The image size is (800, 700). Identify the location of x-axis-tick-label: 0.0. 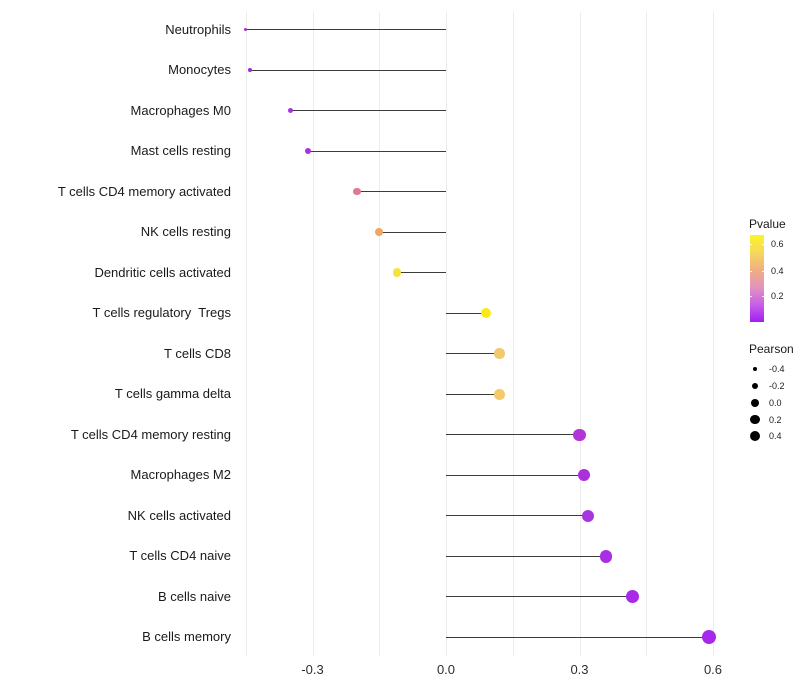
(446, 669).